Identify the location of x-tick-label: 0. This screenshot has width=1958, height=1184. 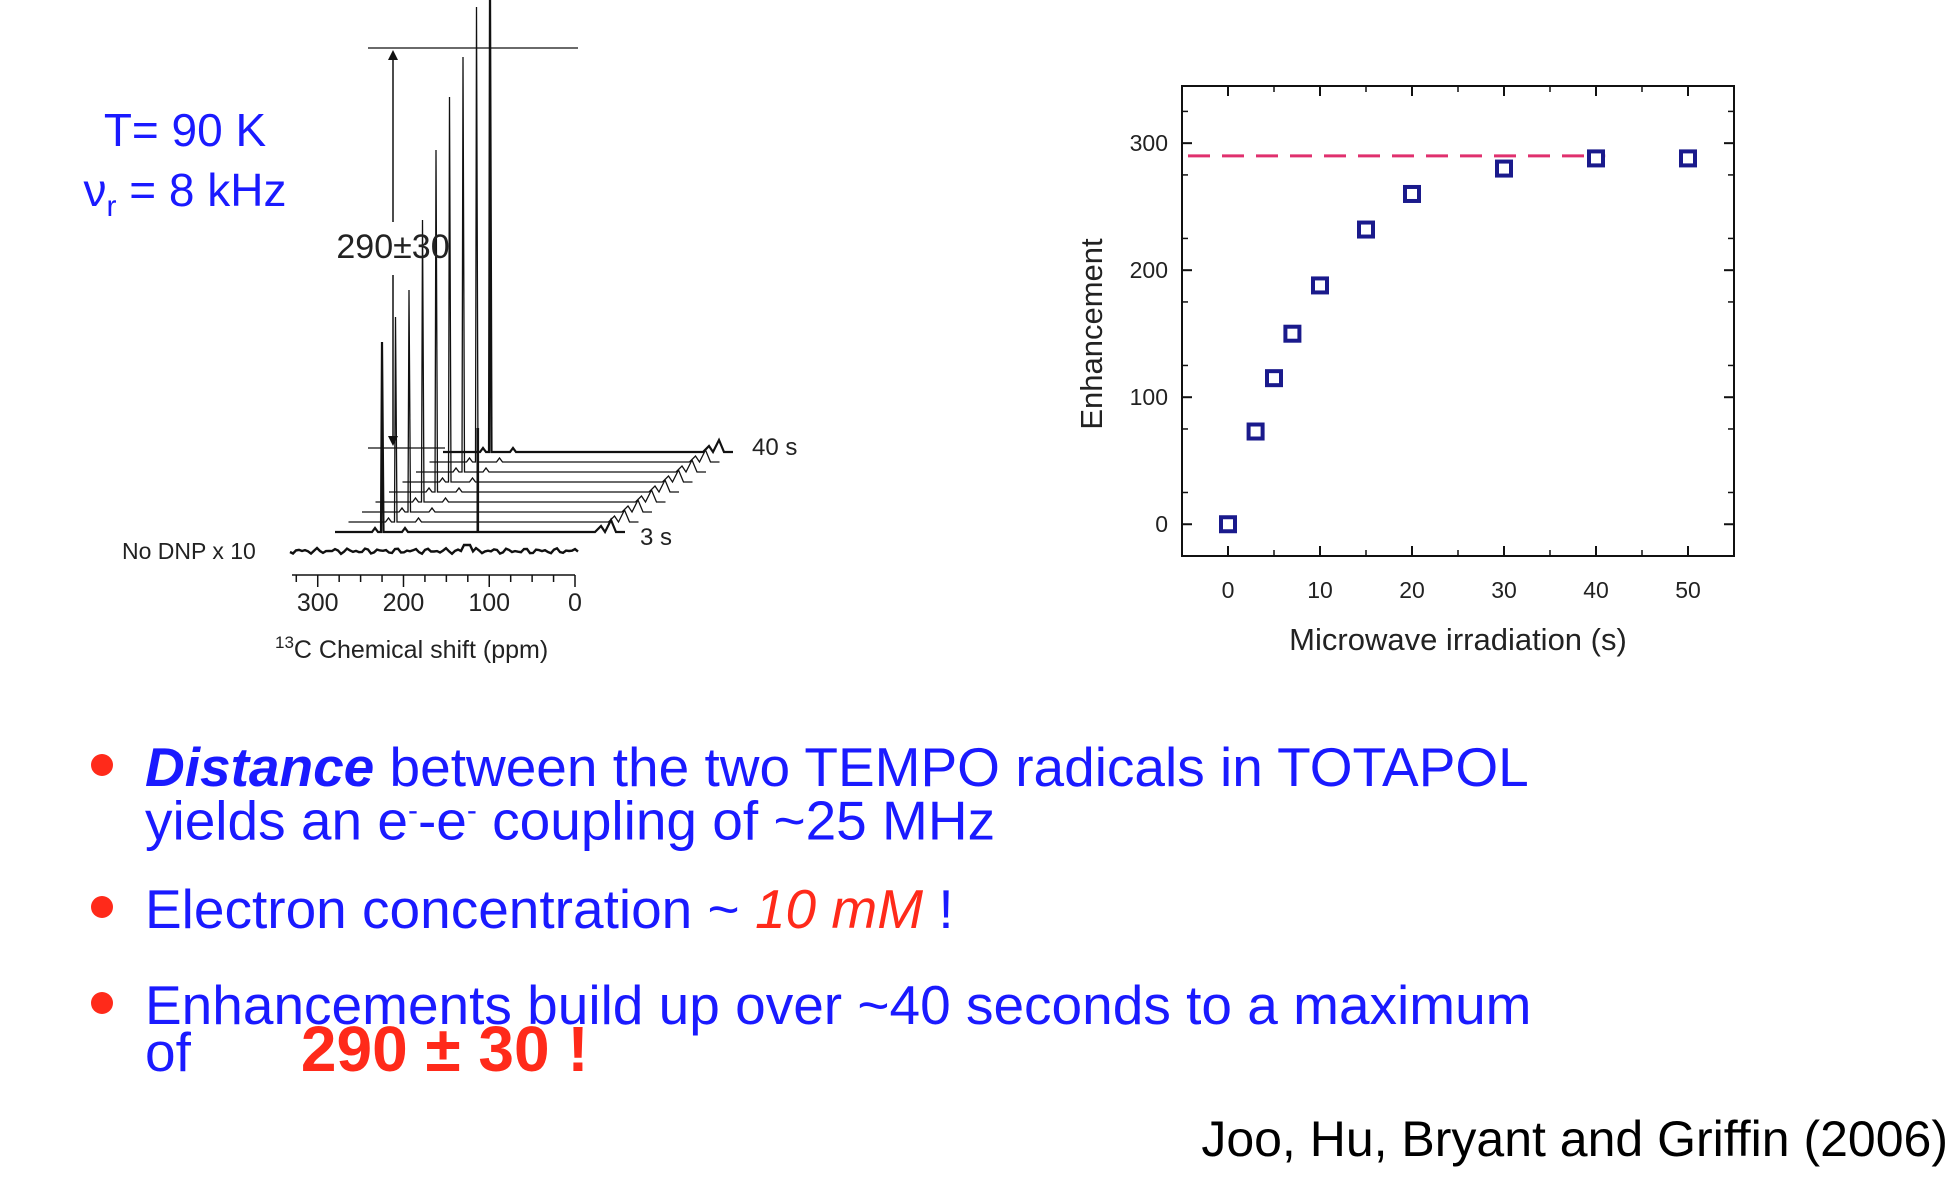
(1228, 590).